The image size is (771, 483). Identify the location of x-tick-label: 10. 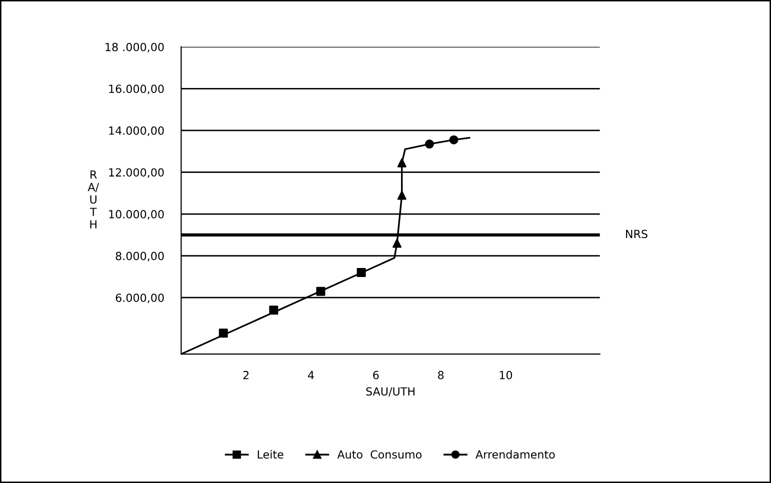
(506, 375).